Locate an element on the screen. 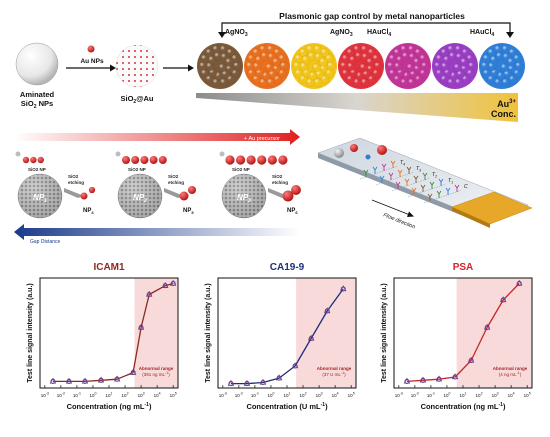 This screenshot has height=437, width=550. np-label: NP2 is located at coordinates (140, 198).